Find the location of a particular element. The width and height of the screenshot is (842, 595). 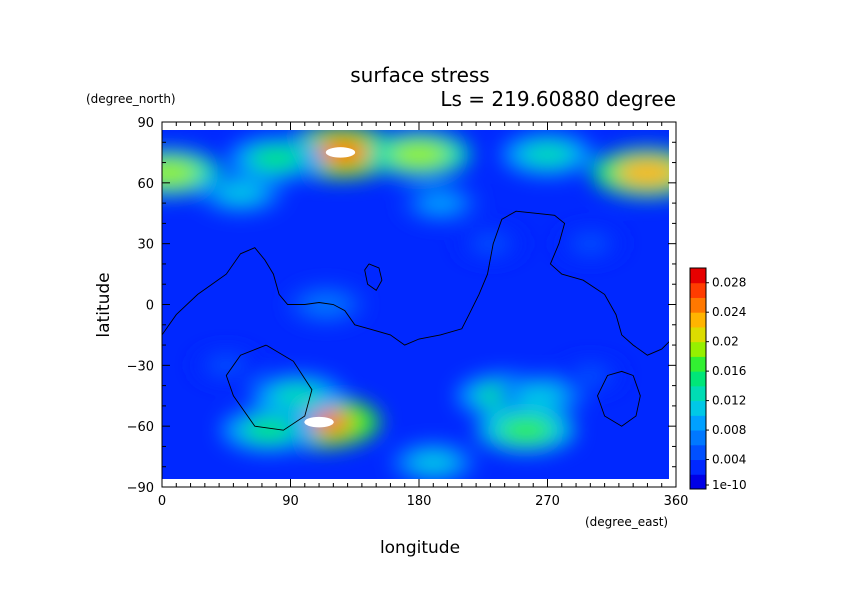

chart-subtitle: Ls = 219.60880 degree is located at coordinates (558, 99).